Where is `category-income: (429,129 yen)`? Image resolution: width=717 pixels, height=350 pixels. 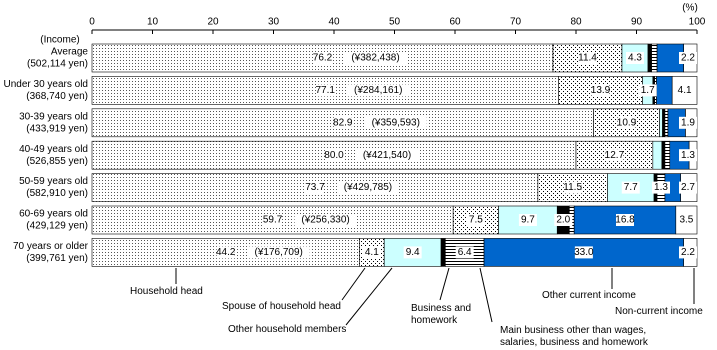 category-income: (429,129 yen) is located at coordinates (57, 226).